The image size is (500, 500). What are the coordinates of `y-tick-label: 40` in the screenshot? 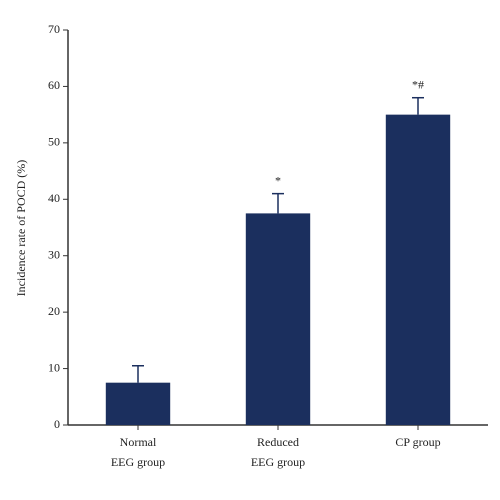 It's located at (54, 198).